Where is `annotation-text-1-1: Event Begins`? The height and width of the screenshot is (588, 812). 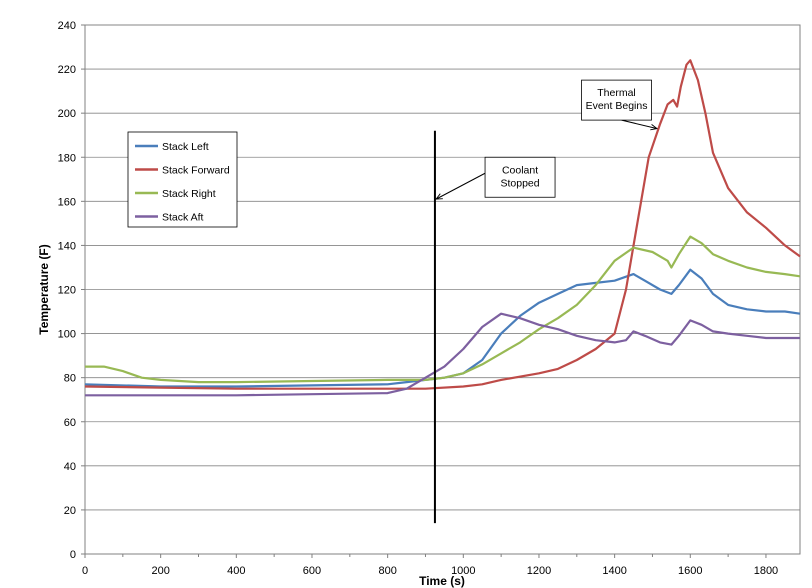 annotation-text-1-1: Event Begins is located at coordinates (617, 106).